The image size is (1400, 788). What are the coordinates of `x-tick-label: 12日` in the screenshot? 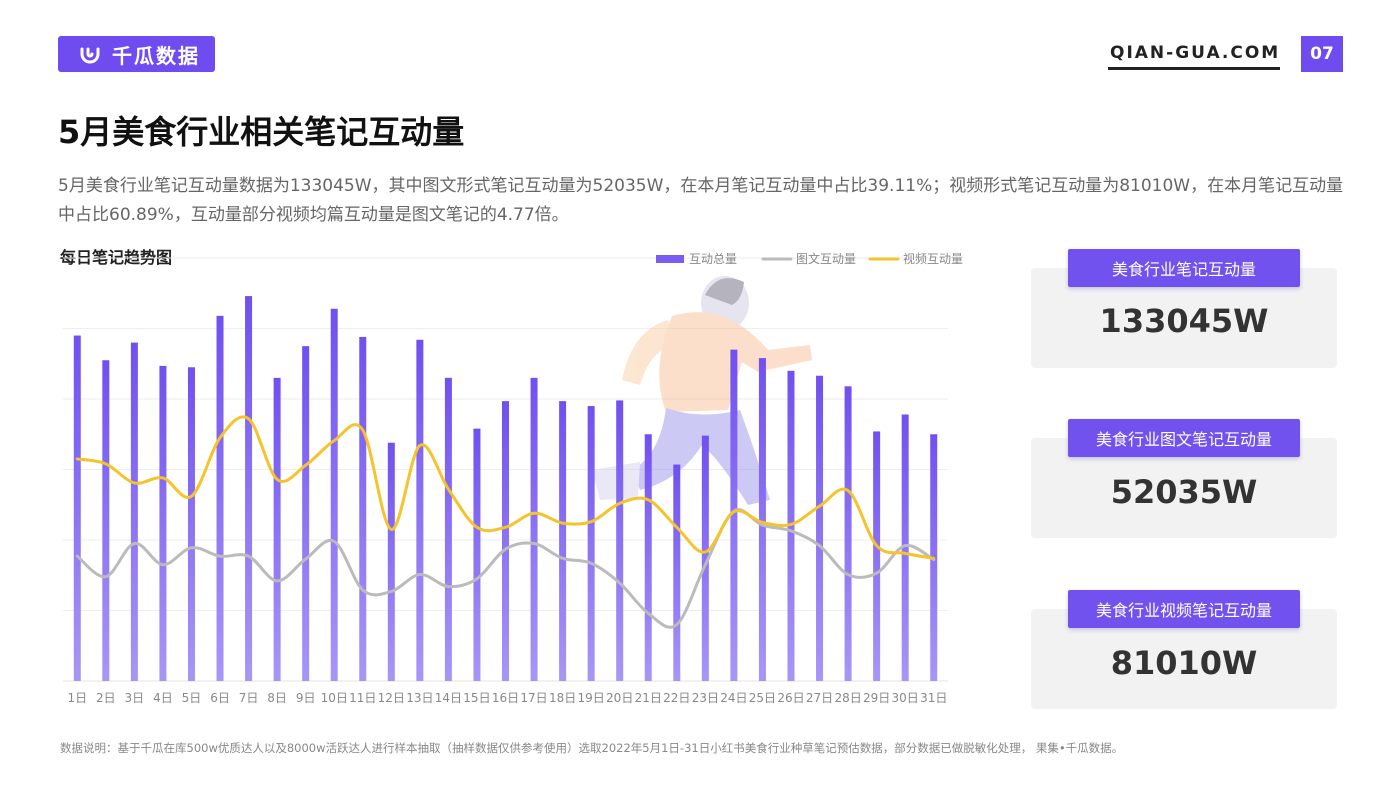 It's located at (391, 698).